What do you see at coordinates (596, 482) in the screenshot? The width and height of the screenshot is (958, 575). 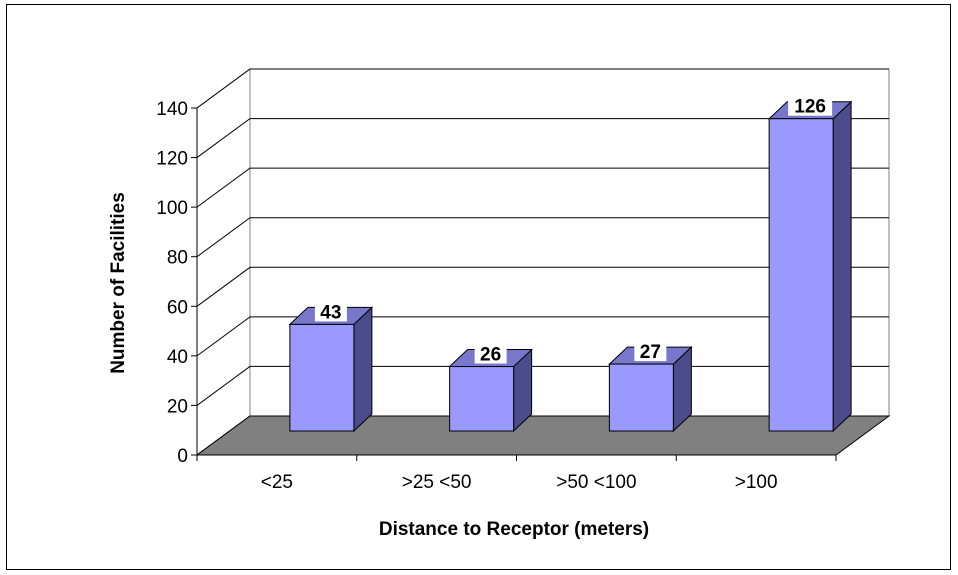 I see `x-tick-label: >50 <100` at bounding box center [596, 482].